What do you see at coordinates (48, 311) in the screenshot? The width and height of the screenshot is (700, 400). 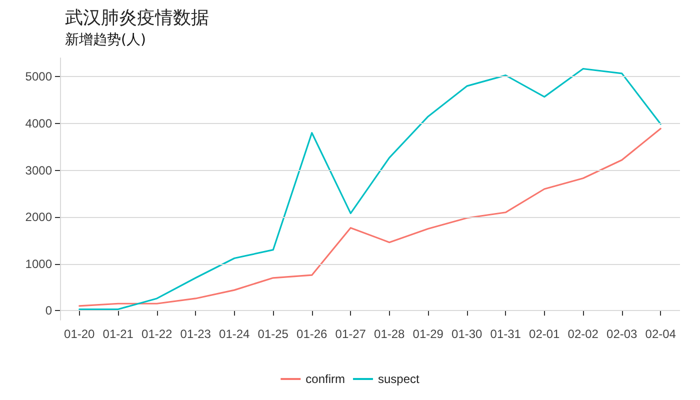 I see `y-tick-label: 0` at bounding box center [48, 311].